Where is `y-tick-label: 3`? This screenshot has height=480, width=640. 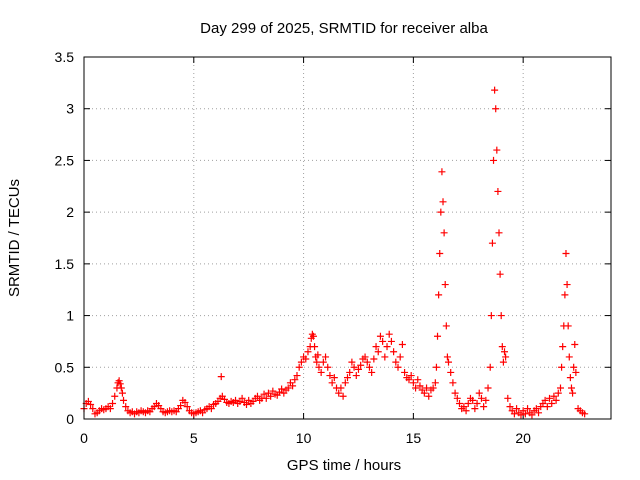 y-tick-label: 3 is located at coordinates (70, 109).